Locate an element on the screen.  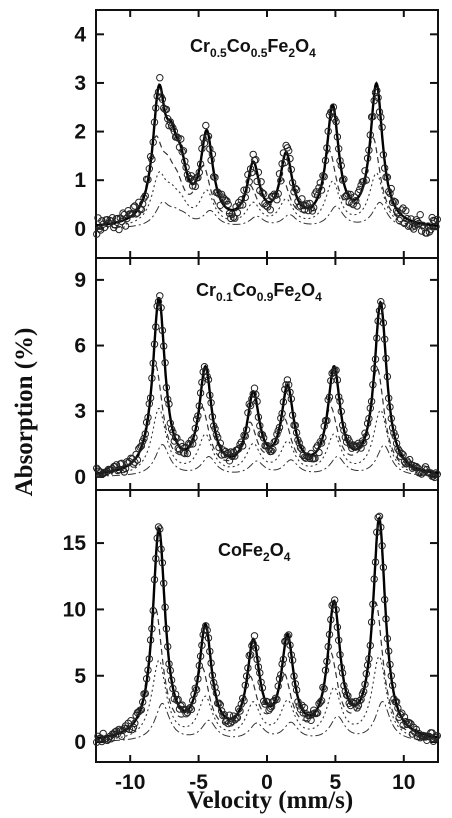
y-axis-title: Absorption (%) is located at coordinates (24, 412).